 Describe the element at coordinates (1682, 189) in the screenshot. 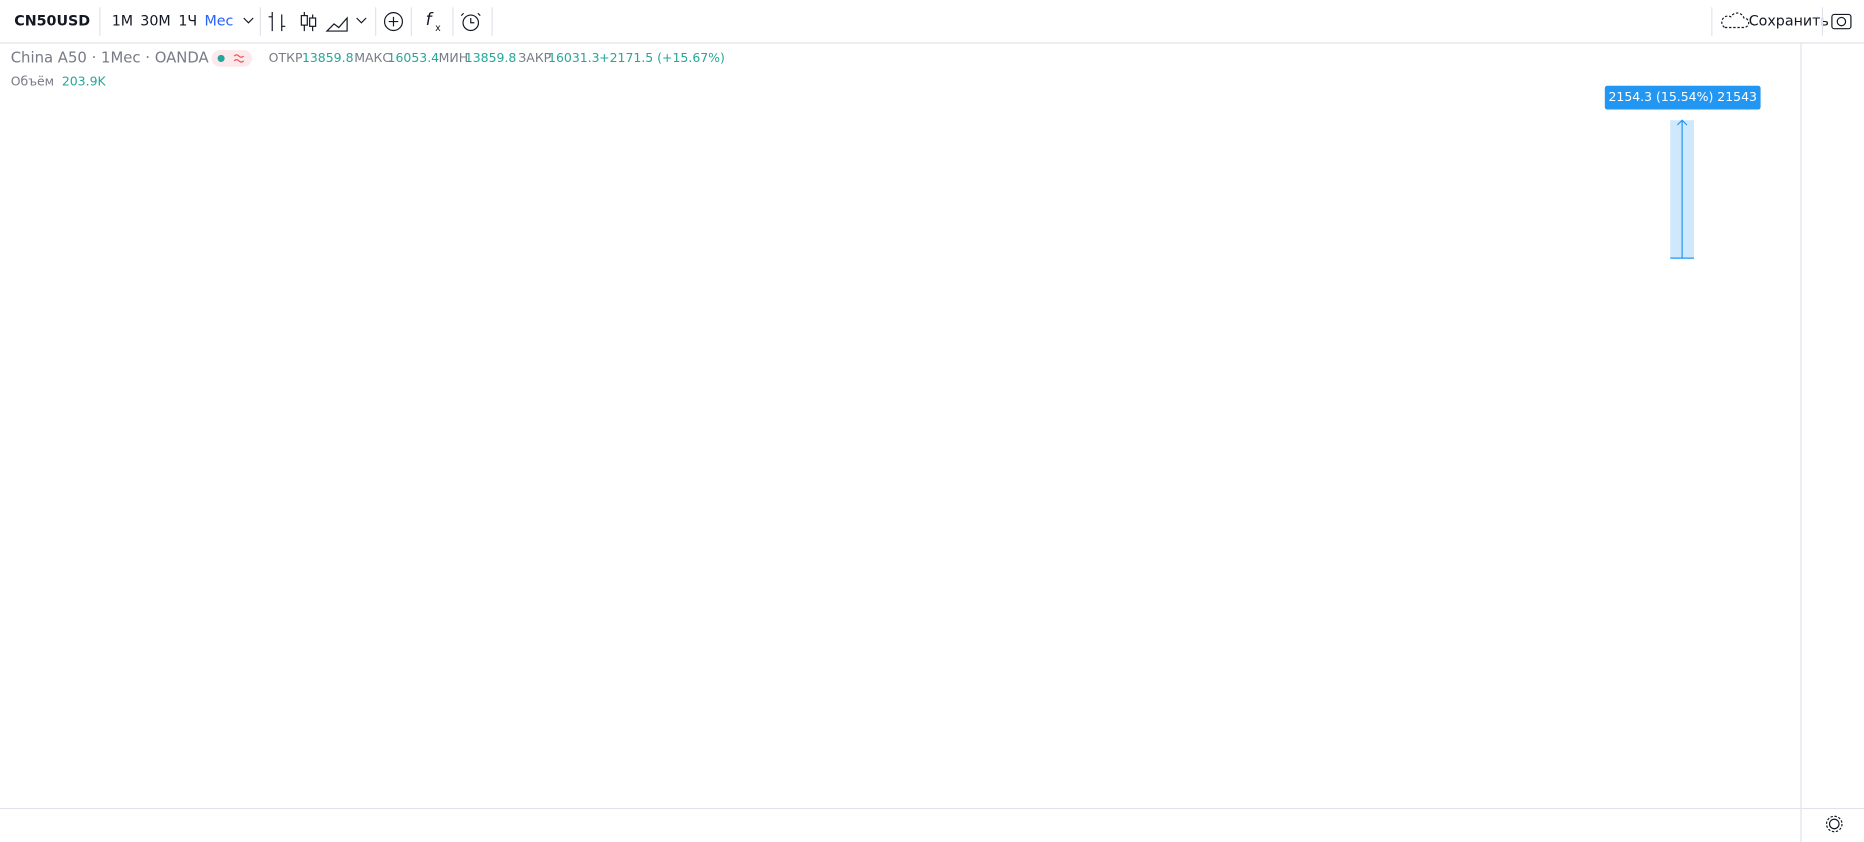

I see `measure-arrow` at that location.